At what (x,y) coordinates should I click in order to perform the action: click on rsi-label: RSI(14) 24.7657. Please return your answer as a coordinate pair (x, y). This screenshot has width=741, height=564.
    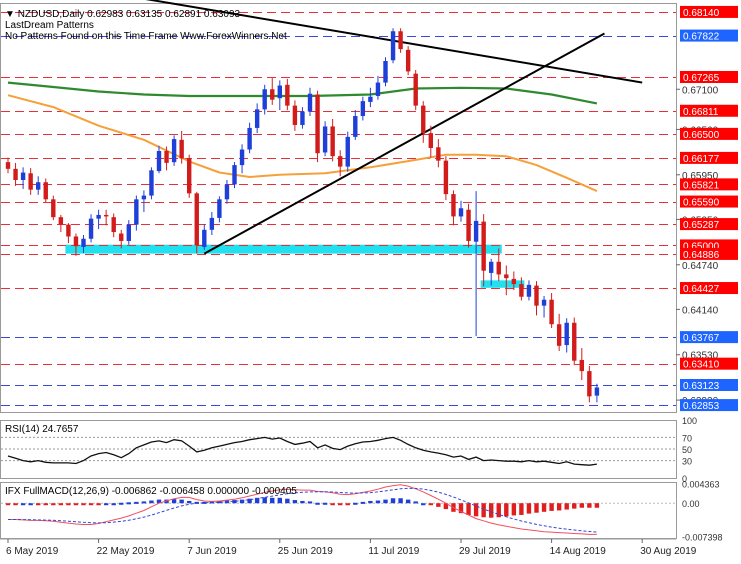
    Looking at the image, I should click on (42, 429).